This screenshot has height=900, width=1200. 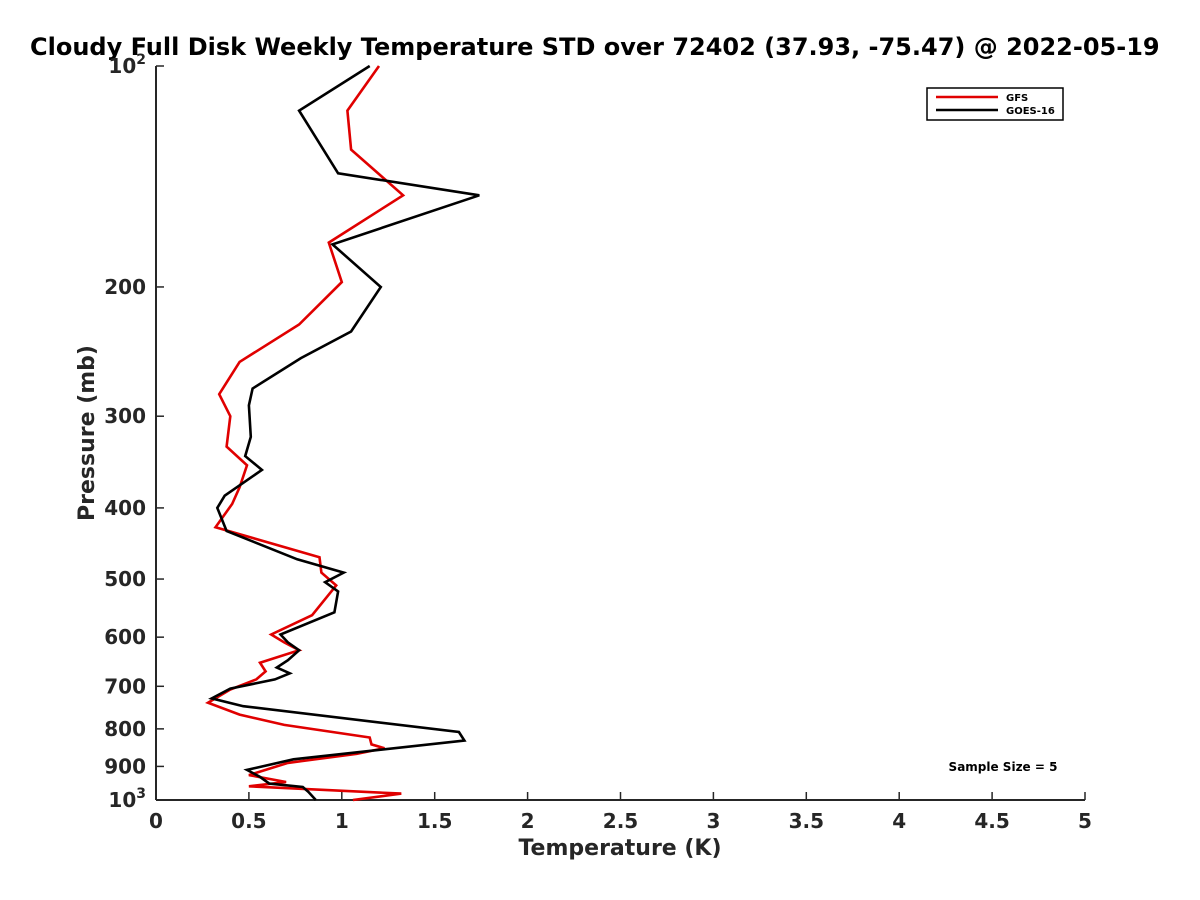 I want to click on legend-label-gfs: GFS, so click(x=1017, y=98).